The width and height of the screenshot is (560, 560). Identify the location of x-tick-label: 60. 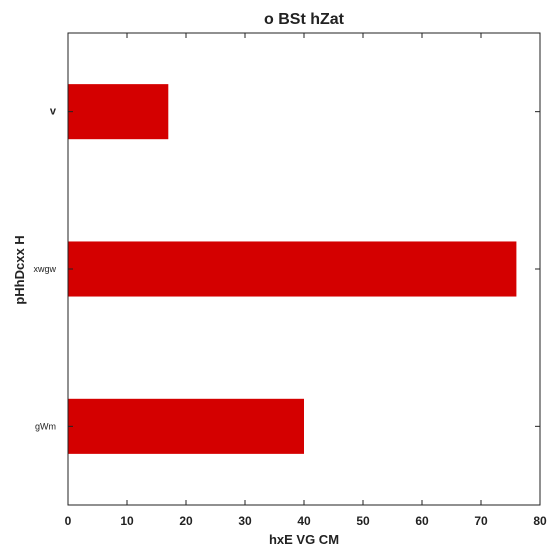
(422, 521).